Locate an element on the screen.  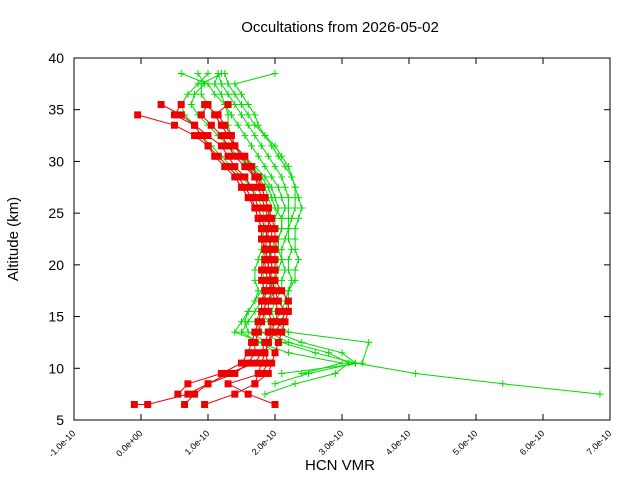
y-tick-labels: 5 10 15 20 25 30 35 40 is located at coordinates (56, 239).